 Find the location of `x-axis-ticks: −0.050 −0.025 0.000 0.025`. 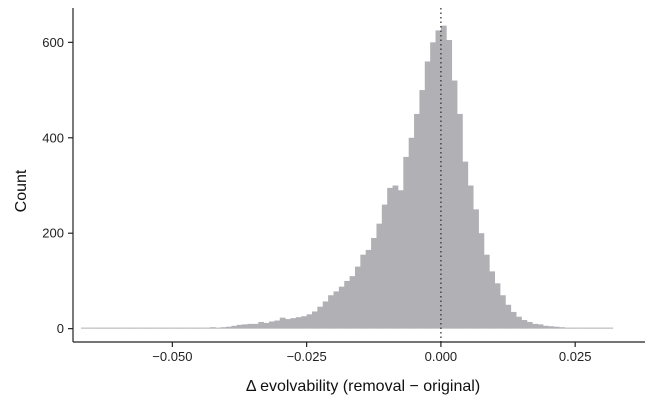

x-axis-ticks: −0.050 −0.025 0.000 0.025 is located at coordinates (371, 353).